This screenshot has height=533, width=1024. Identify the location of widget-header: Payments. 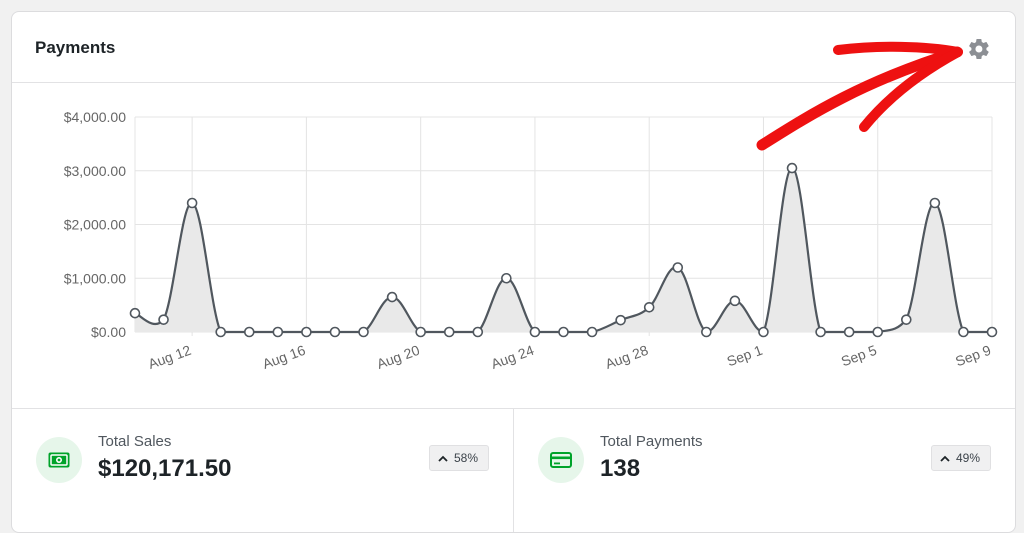
(513, 47).